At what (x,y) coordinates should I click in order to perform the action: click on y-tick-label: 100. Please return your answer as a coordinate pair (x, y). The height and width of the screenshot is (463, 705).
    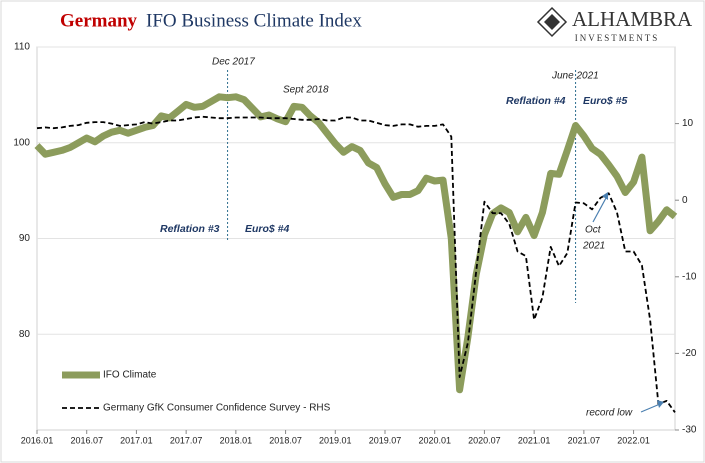
    Looking at the image, I should click on (21, 142).